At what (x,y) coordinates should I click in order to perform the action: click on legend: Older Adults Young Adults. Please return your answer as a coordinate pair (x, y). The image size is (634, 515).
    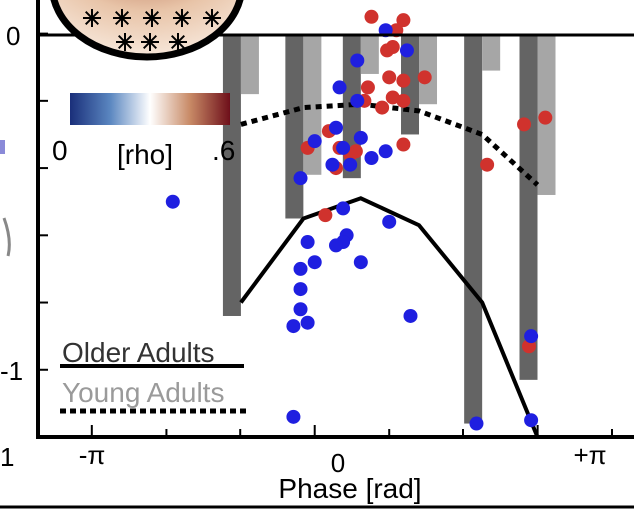
    Looking at the image, I should click on (155, 375).